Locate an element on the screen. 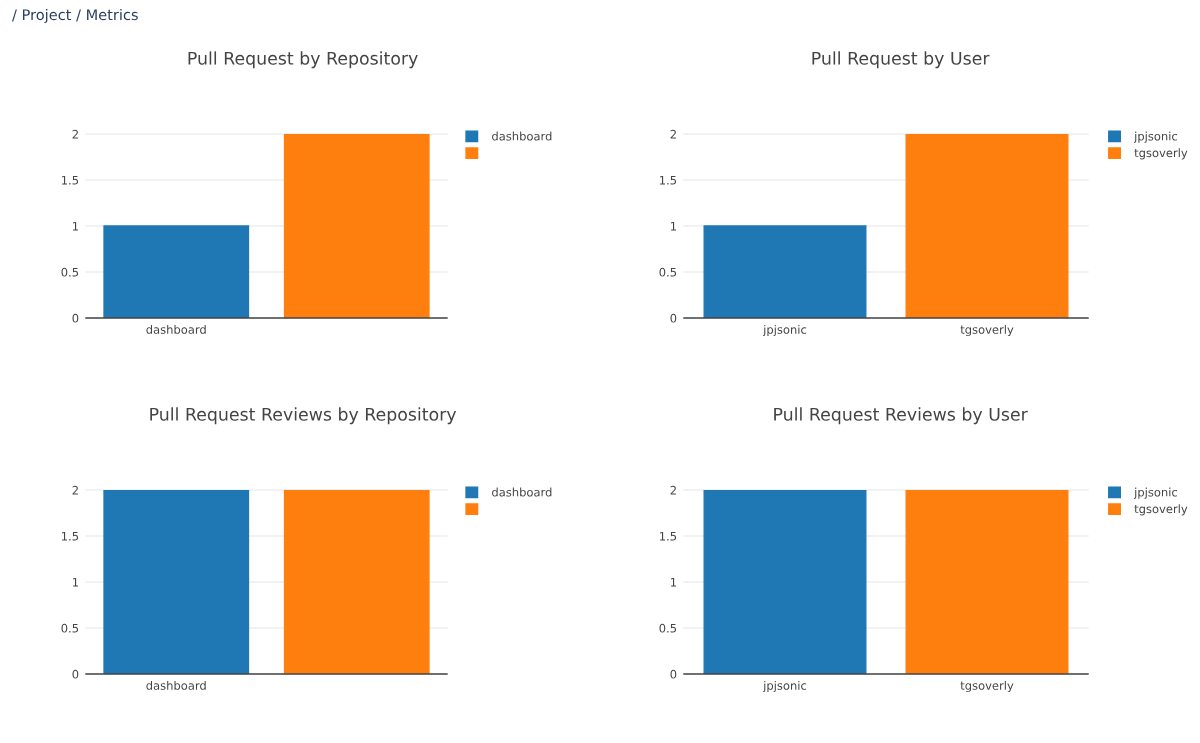  chart-title: Pull Request by User is located at coordinates (901, 60).